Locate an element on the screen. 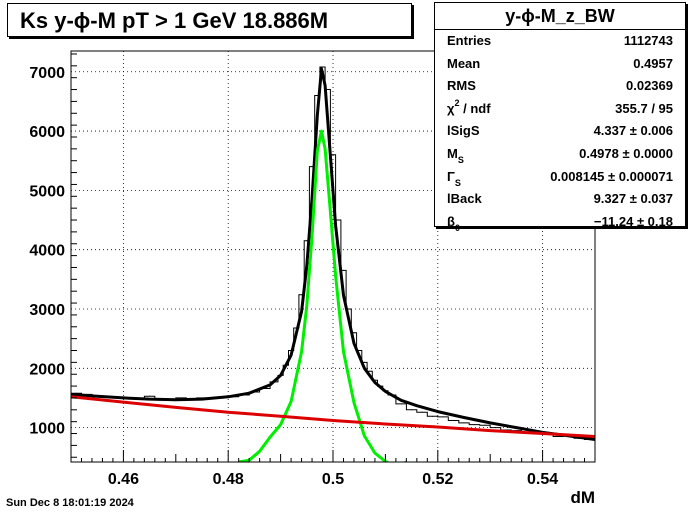 The width and height of the screenshot is (700, 514). stat-label: β0 is located at coordinates (453, 223).